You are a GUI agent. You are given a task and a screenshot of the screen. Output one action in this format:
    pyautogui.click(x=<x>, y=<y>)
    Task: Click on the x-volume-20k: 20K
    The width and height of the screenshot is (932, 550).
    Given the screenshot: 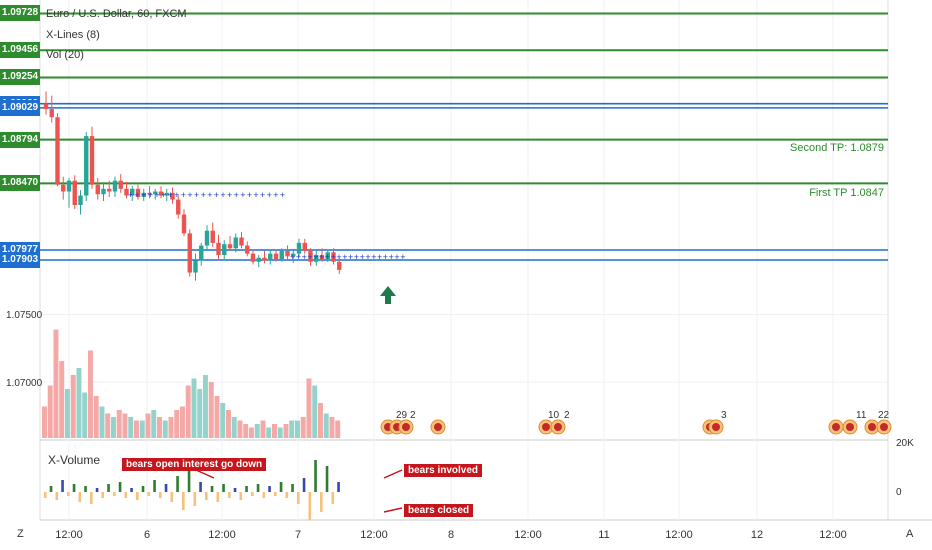 What is the action you would take?
    pyautogui.click(x=905, y=443)
    